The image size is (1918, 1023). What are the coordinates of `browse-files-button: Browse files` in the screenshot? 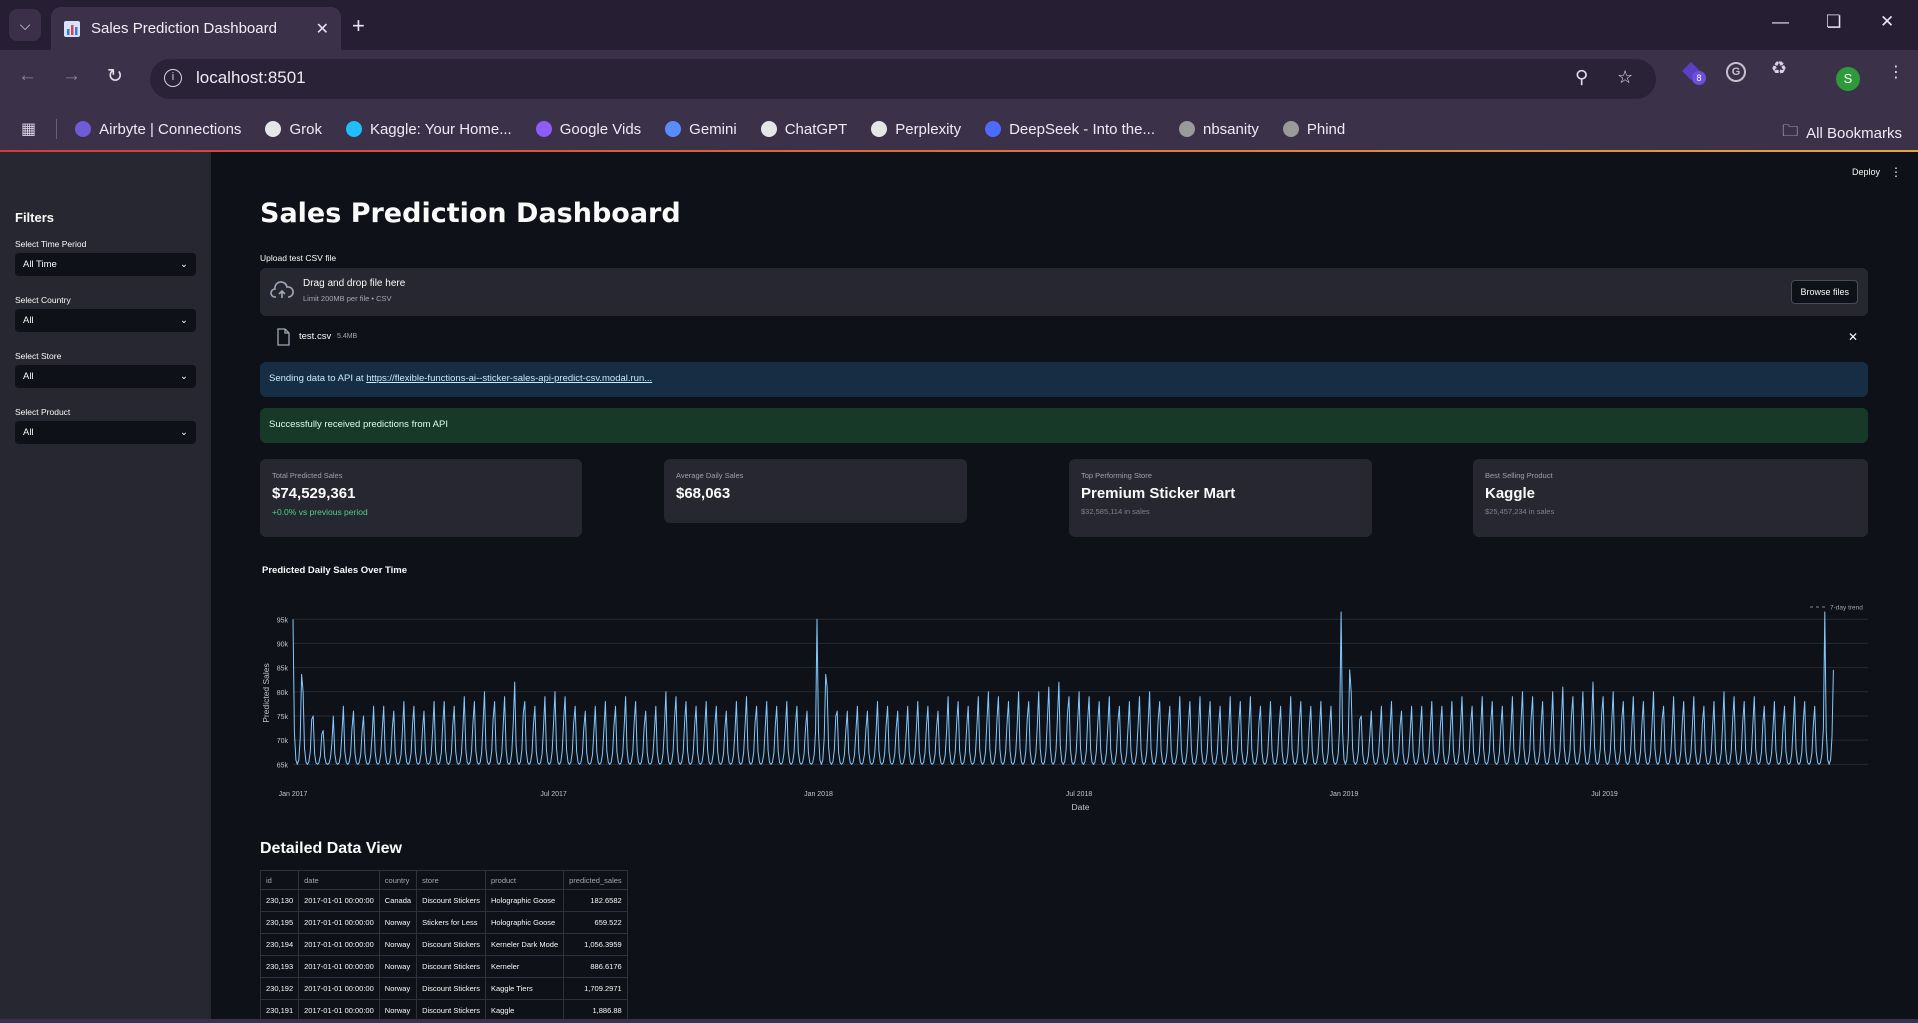 It's located at (1824, 292).